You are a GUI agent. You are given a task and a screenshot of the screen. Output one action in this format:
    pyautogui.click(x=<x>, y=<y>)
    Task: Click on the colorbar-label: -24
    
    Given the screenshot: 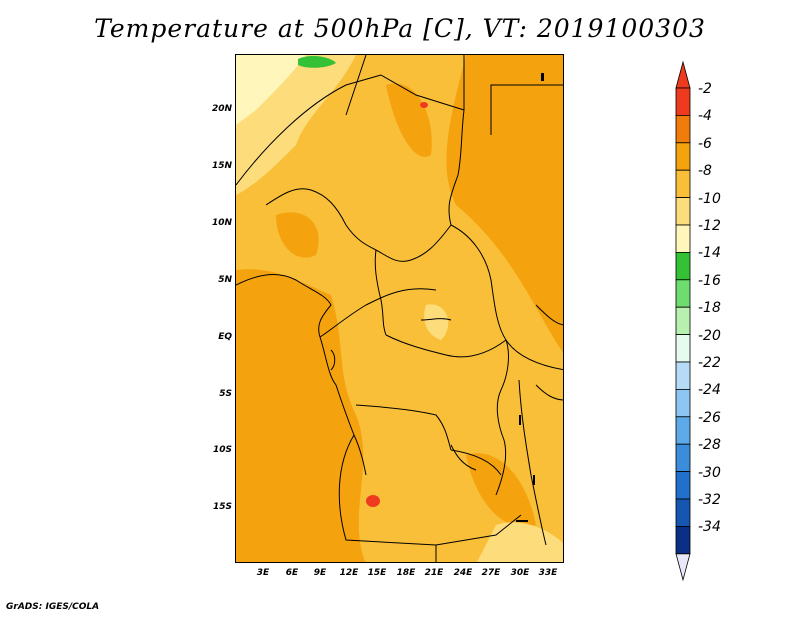 What is the action you would take?
    pyautogui.click(x=709, y=390)
    